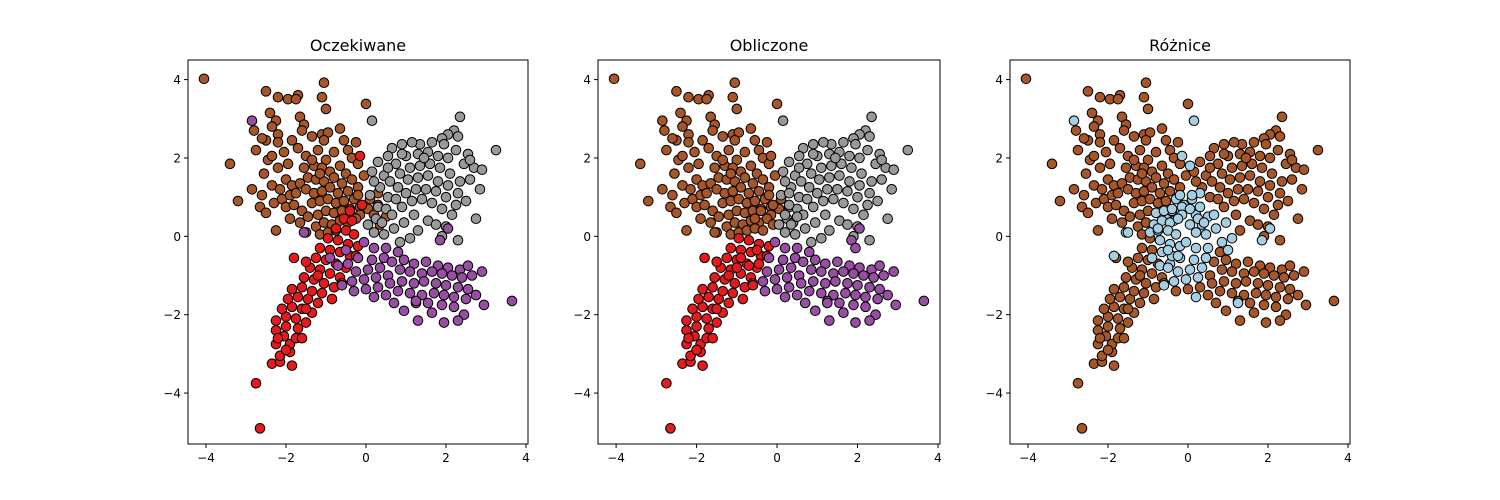 The height and width of the screenshot is (500, 1500). Describe the element at coordinates (526, 458) in the screenshot. I see `x-tick-label: 4` at that location.